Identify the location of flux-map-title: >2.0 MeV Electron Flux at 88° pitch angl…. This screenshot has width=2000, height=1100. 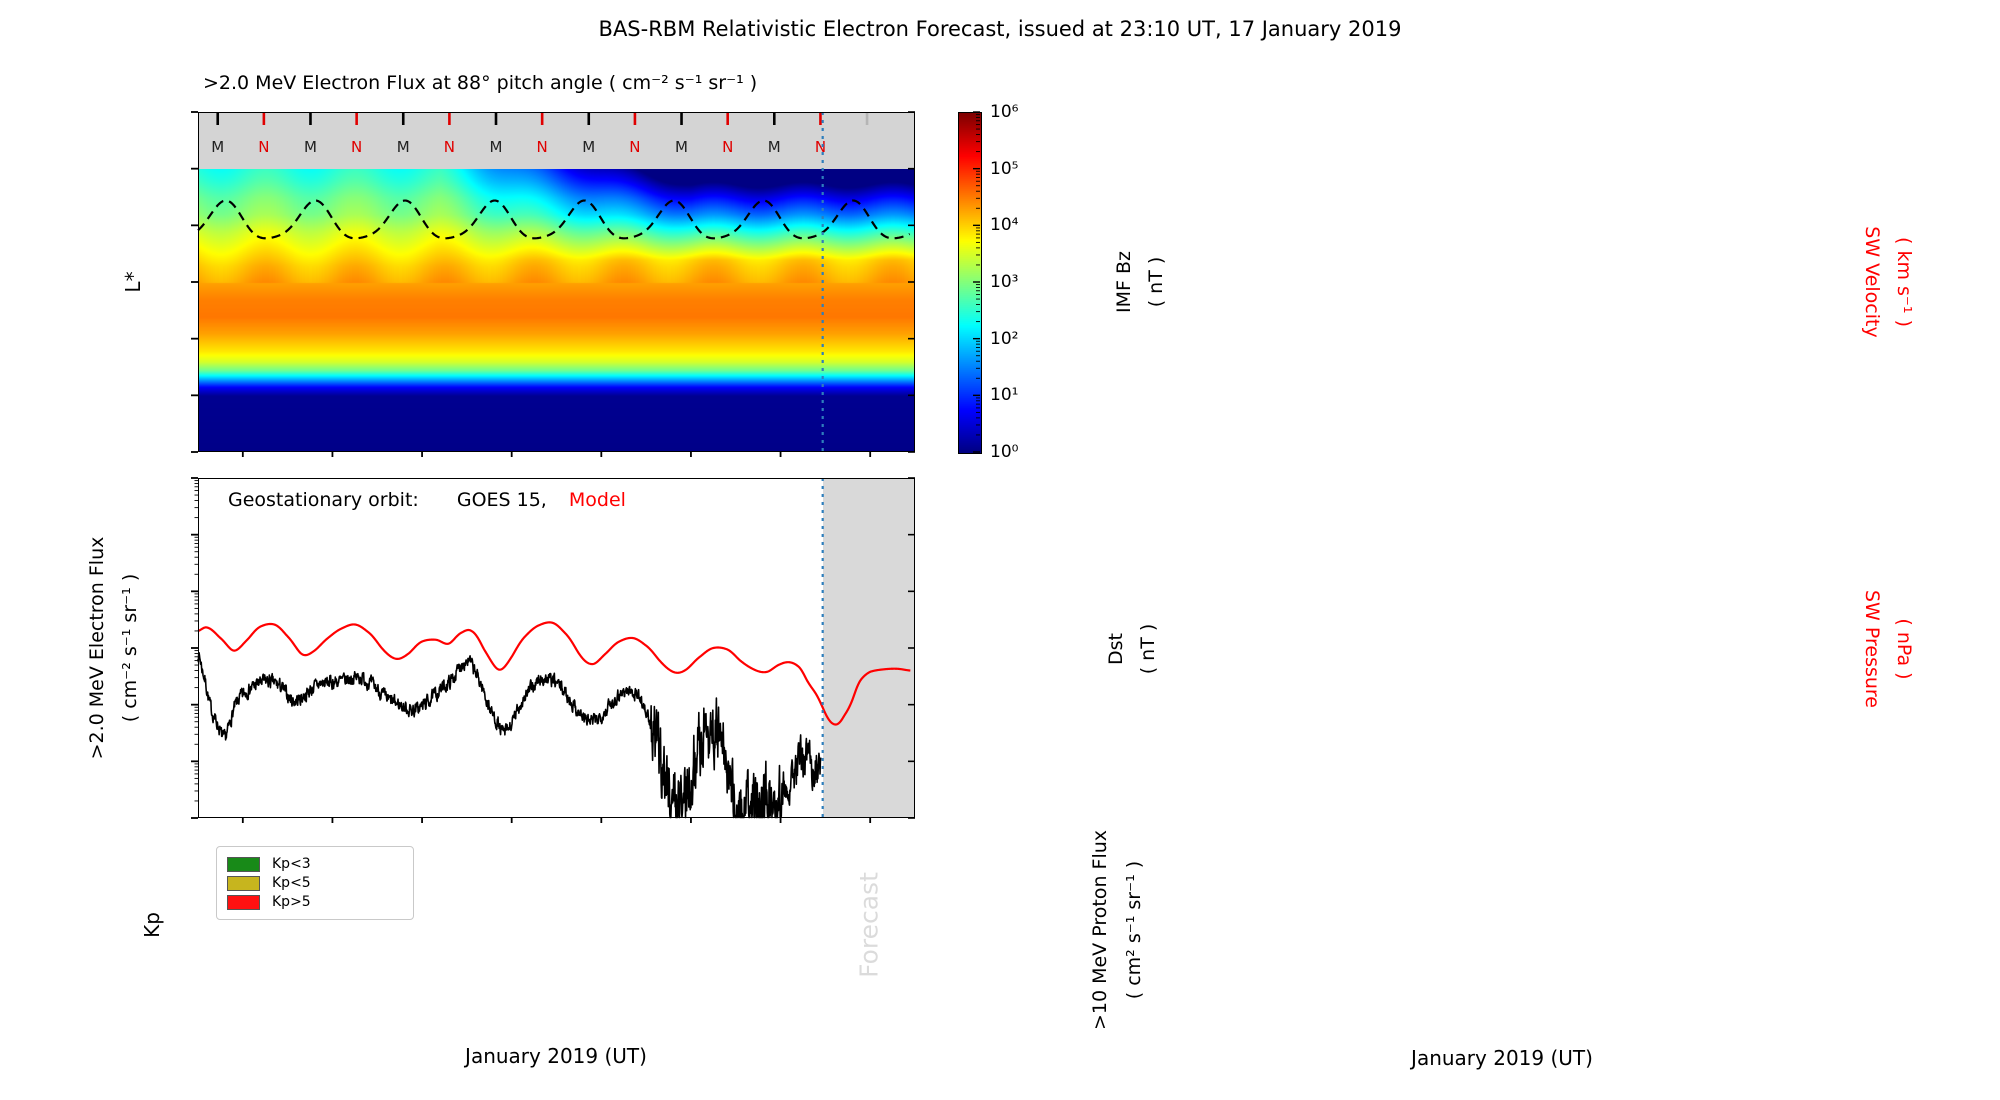
(480, 83).